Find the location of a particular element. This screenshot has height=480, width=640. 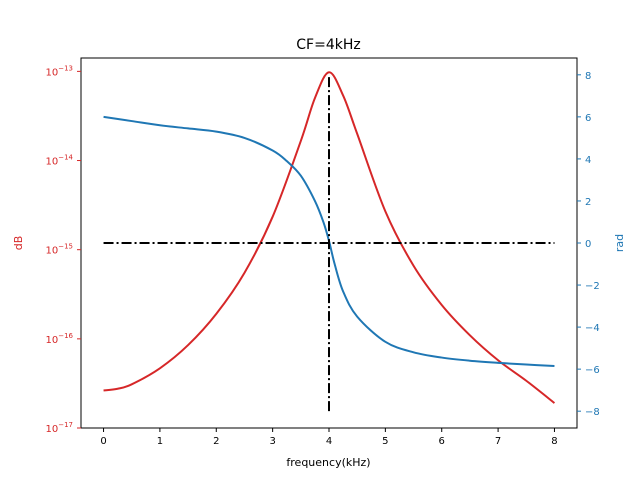

y-right-tick-label: 0 is located at coordinates (588, 244).